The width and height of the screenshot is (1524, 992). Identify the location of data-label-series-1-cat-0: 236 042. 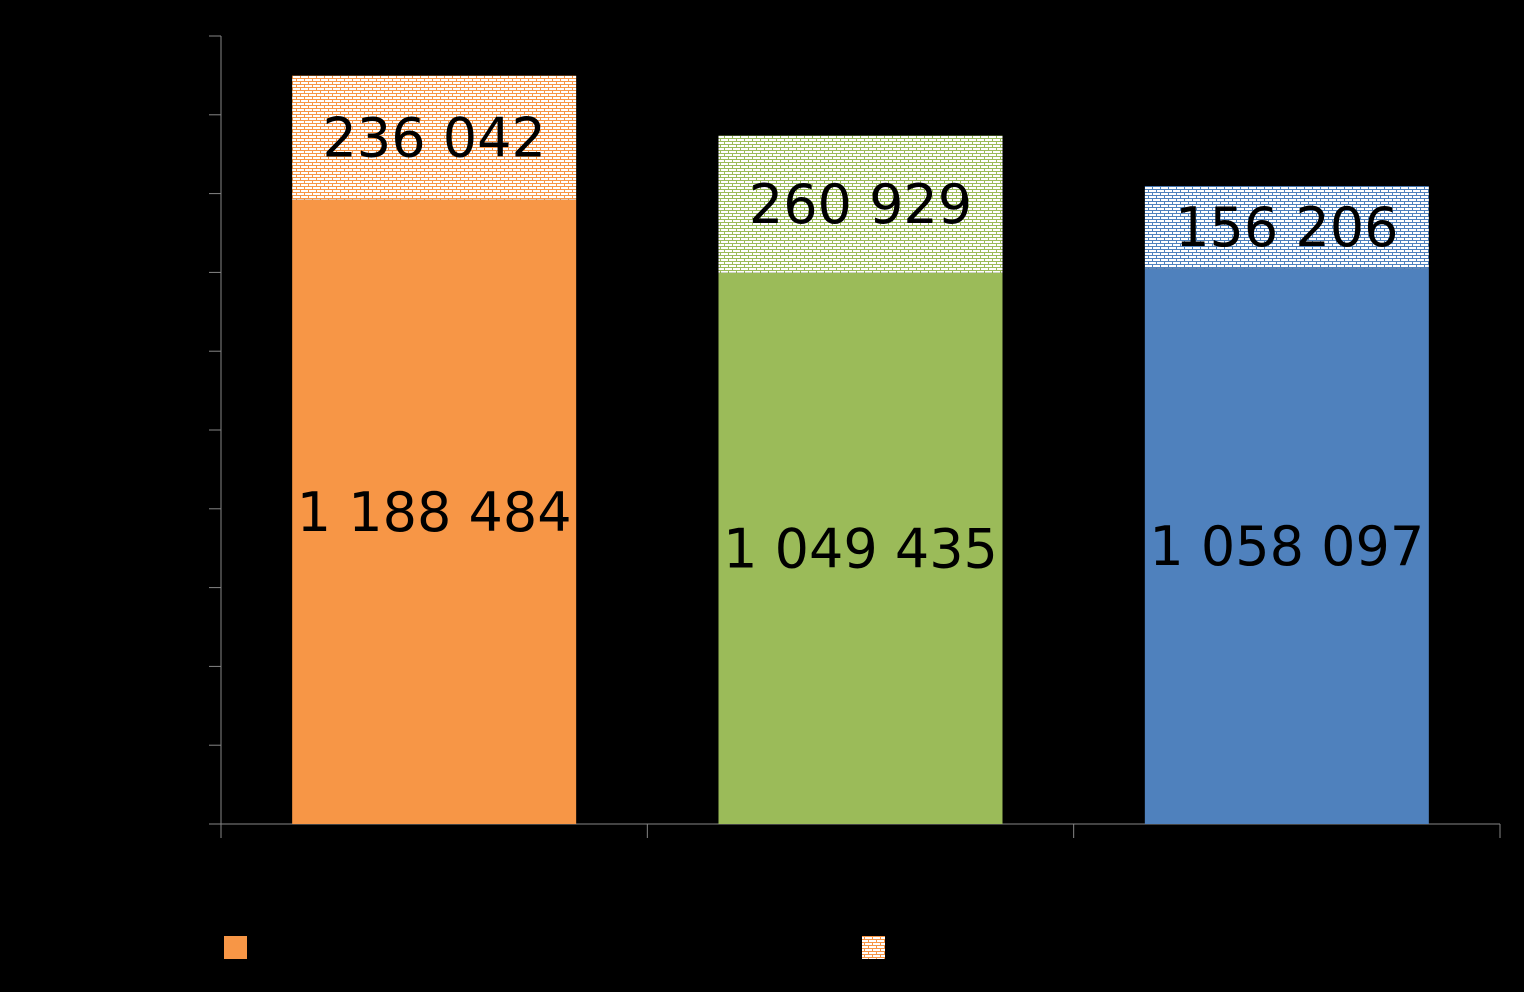
(434, 138).